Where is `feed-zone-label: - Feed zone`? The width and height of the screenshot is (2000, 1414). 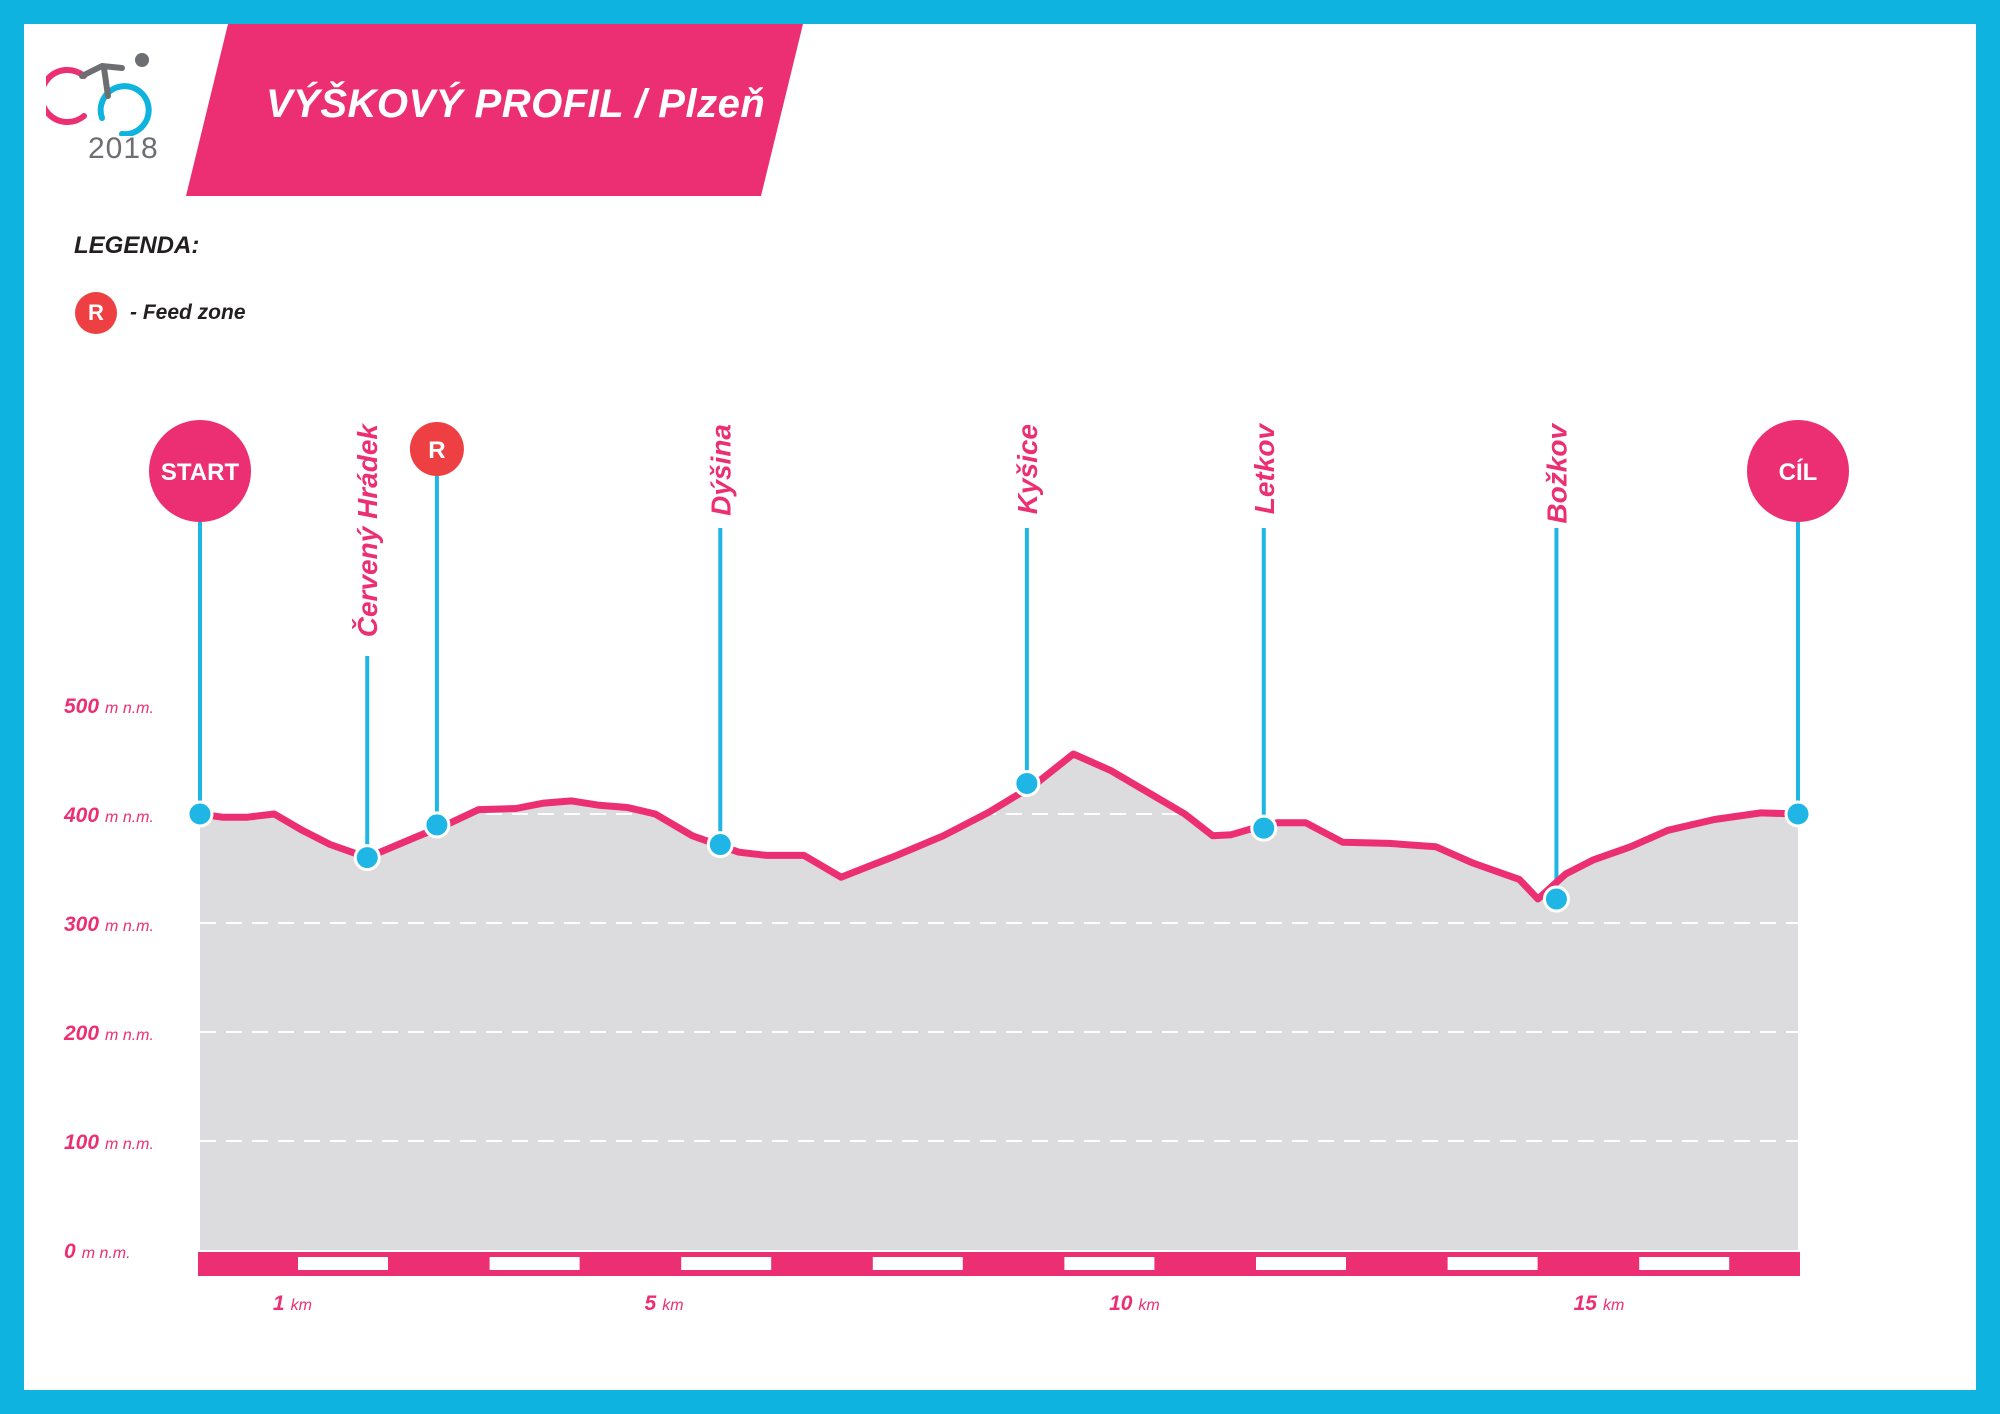 feed-zone-label: - Feed zone is located at coordinates (188, 312).